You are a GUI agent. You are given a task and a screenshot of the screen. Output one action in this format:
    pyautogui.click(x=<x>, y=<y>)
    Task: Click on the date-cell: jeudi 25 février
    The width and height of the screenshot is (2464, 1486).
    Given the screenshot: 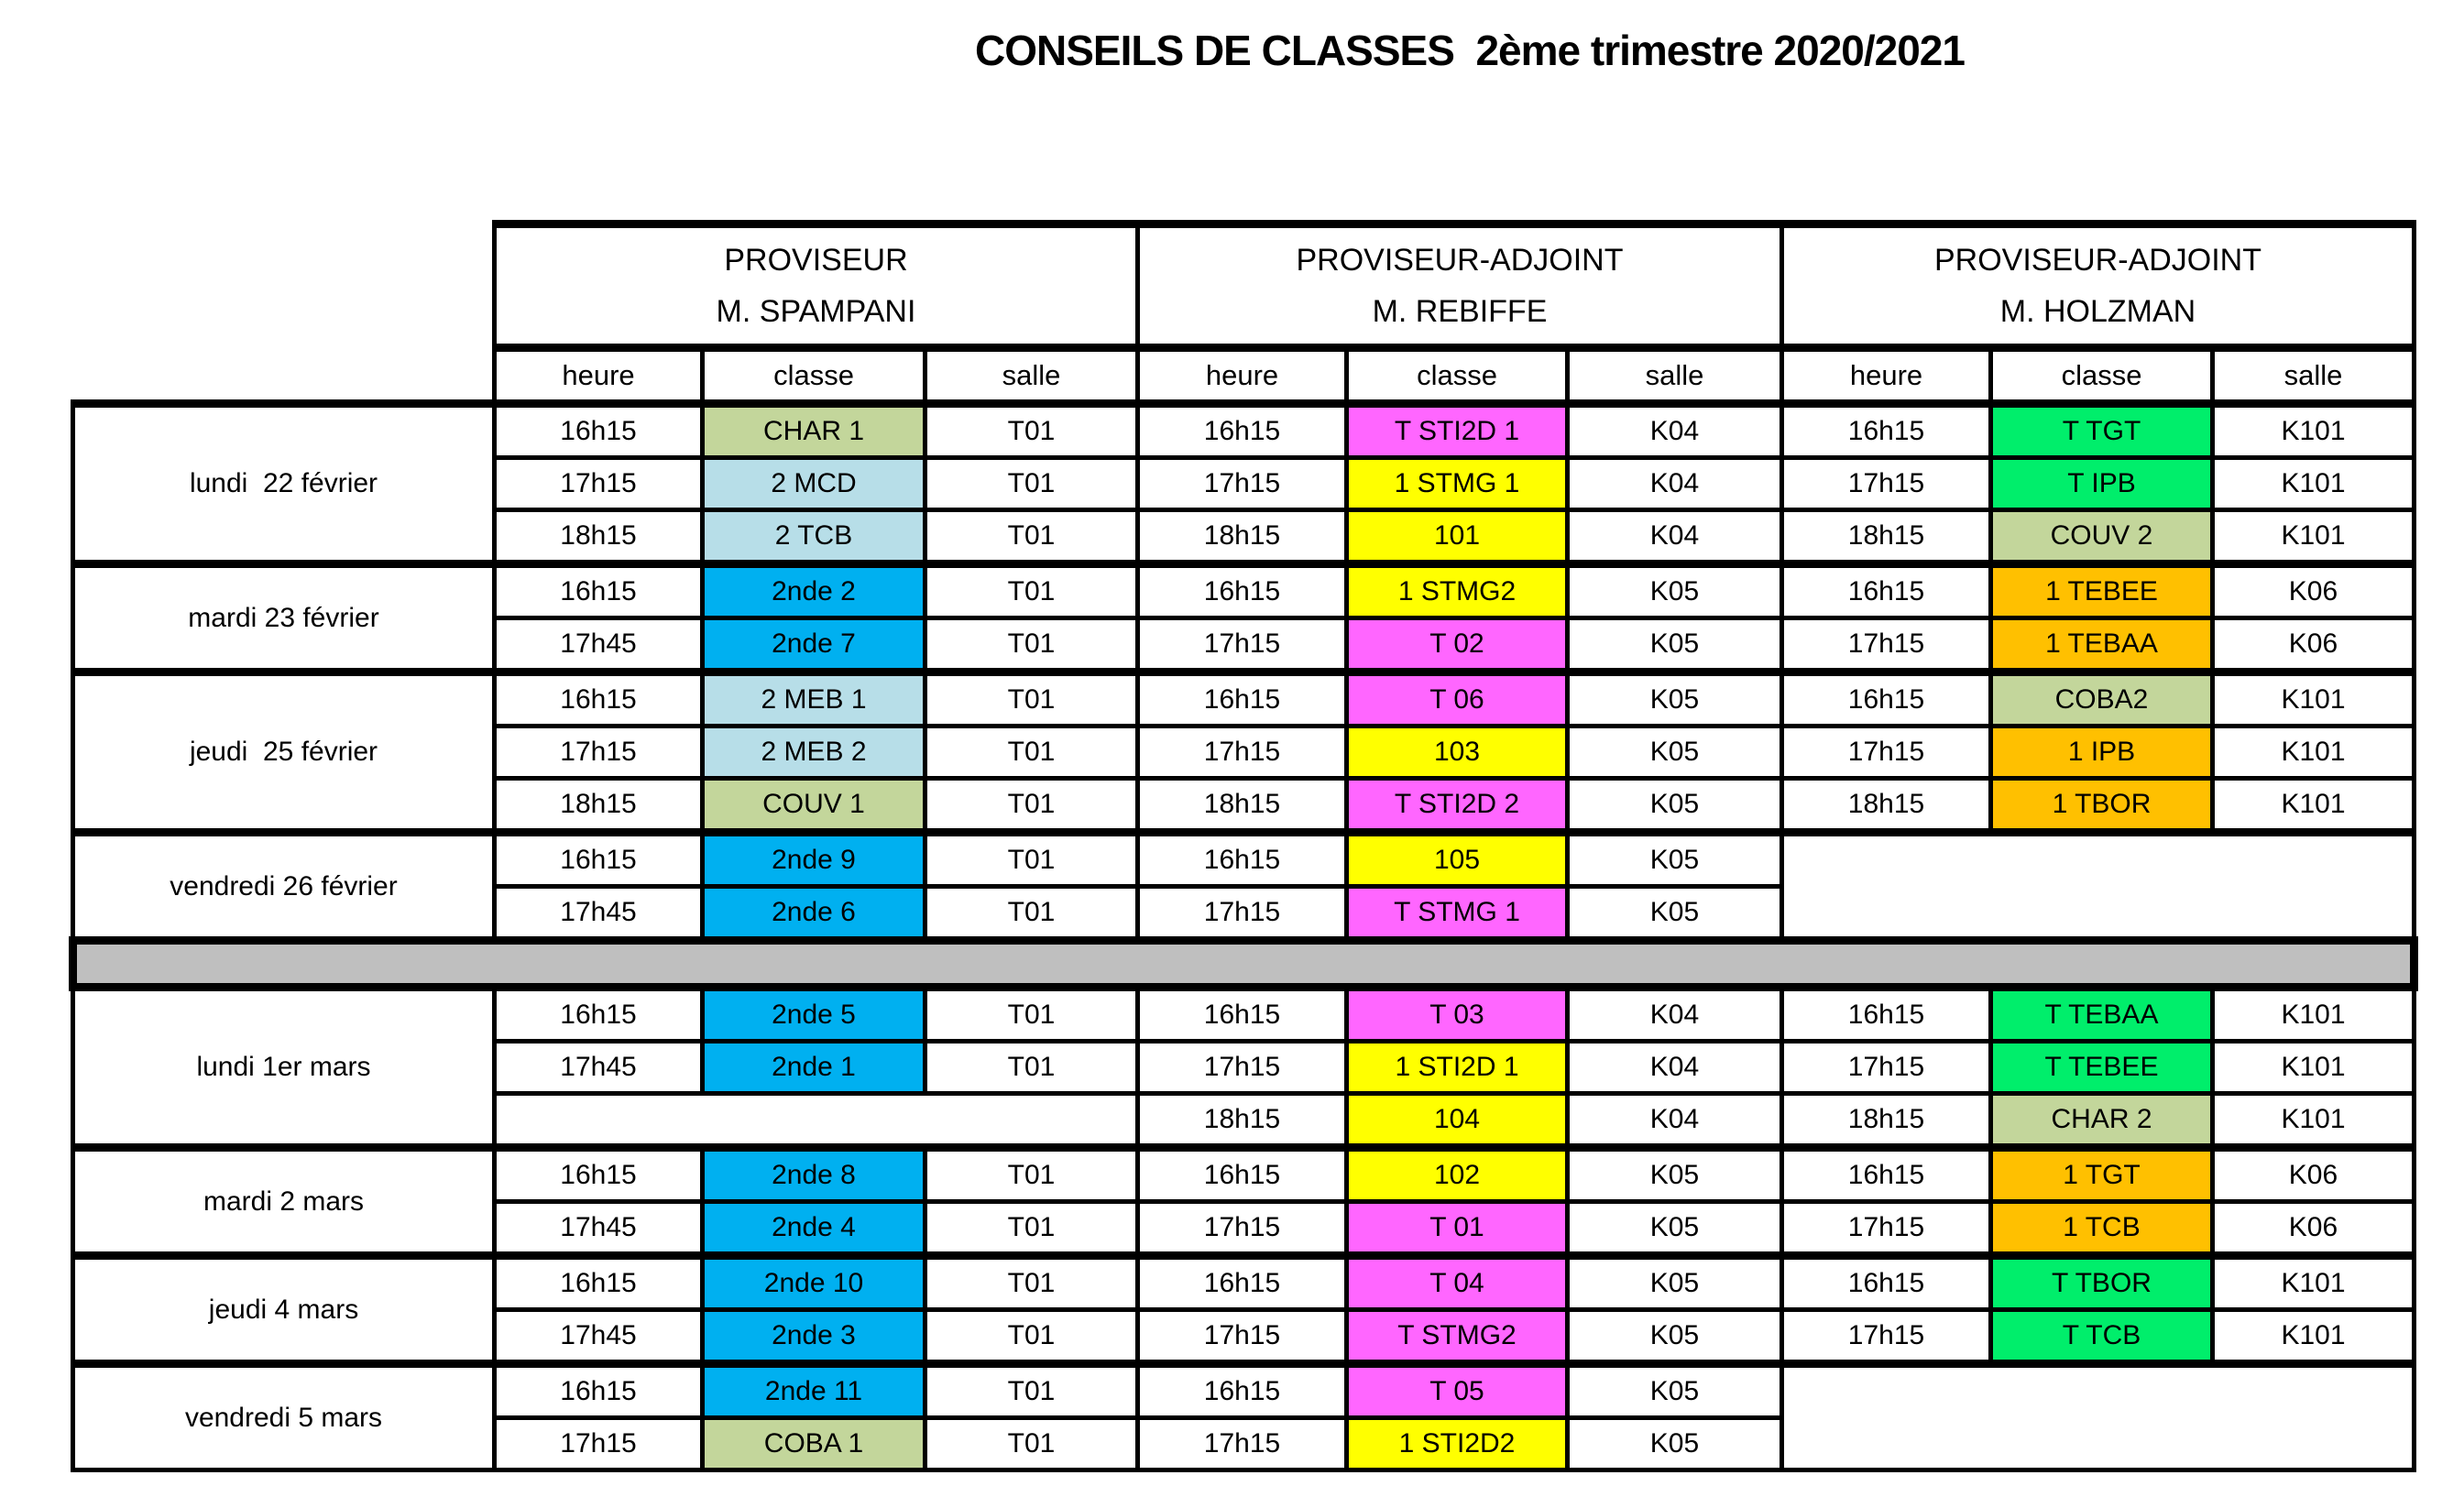 What is the action you would take?
    pyautogui.click(x=284, y=751)
    